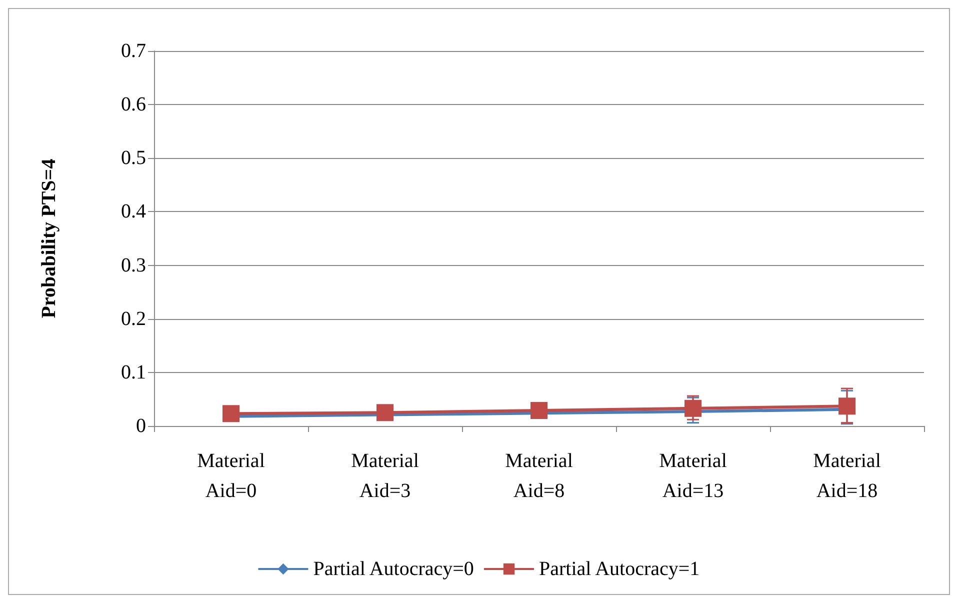  I want to click on y-tick-label: 0.4, so click(133, 211).